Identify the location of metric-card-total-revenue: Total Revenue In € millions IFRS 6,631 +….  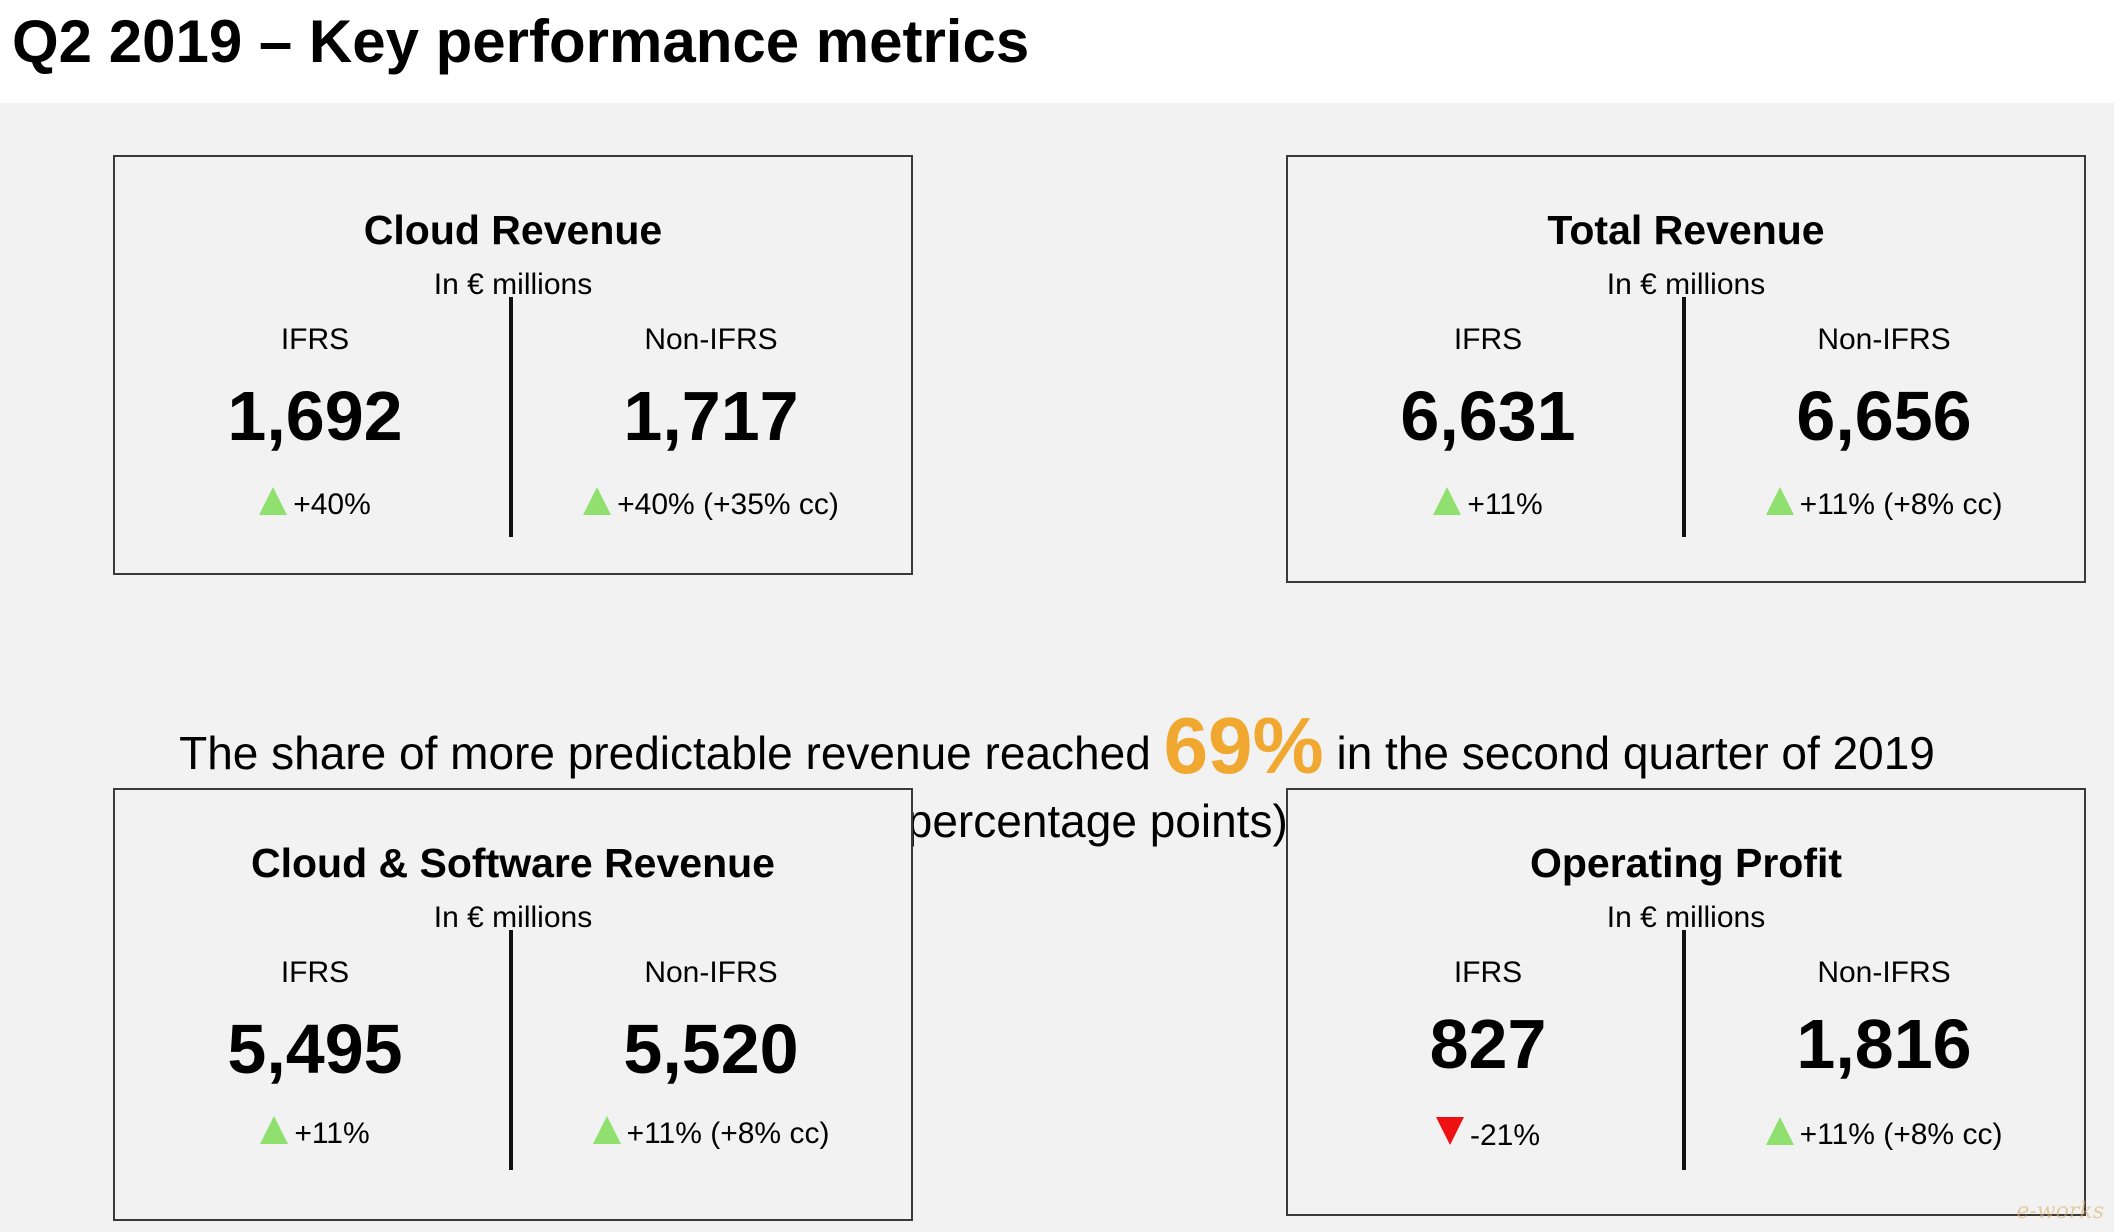
(1686, 369).